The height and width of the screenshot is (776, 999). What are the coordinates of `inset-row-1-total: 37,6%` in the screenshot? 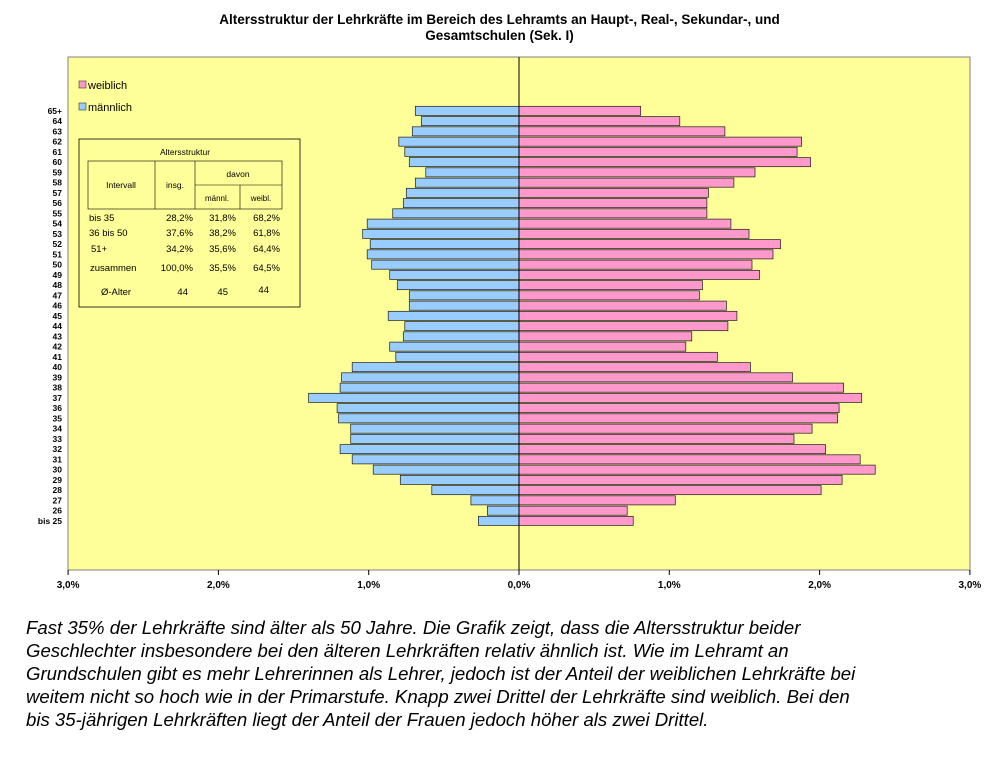 It's located at (179, 233).